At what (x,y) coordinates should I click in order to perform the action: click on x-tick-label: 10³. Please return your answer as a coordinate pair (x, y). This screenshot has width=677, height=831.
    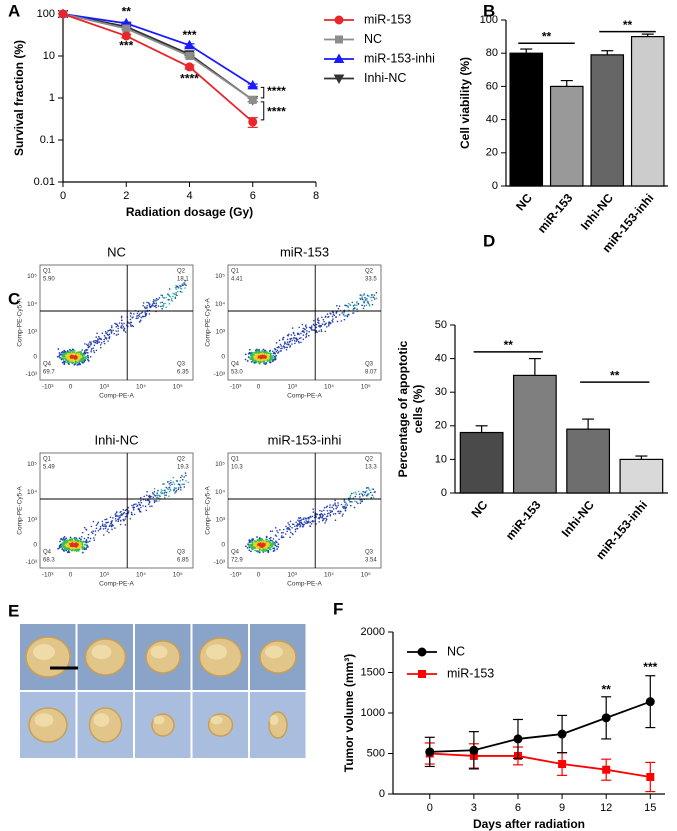
    Looking at the image, I should click on (293, 387).